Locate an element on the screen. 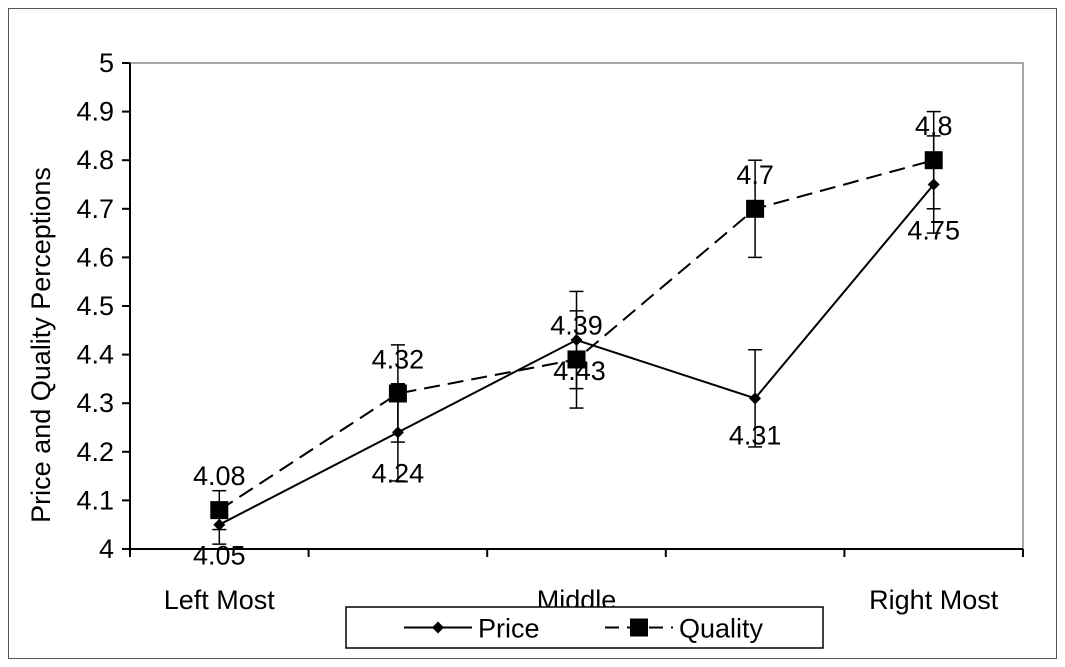 The width and height of the screenshot is (1065, 667). data-label: 4.05 is located at coordinates (219, 556).